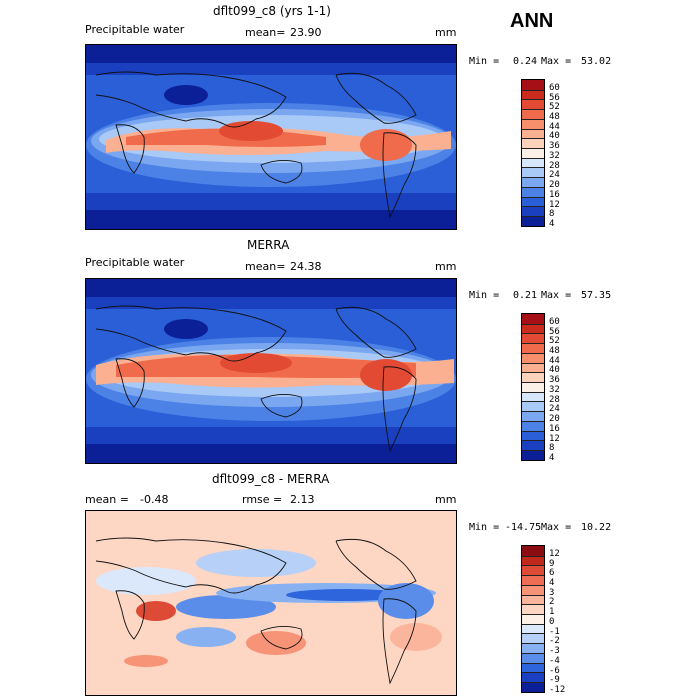 This screenshot has height=700, width=700. What do you see at coordinates (596, 527) in the screenshot?
I see `max-value: 10.22` at bounding box center [596, 527].